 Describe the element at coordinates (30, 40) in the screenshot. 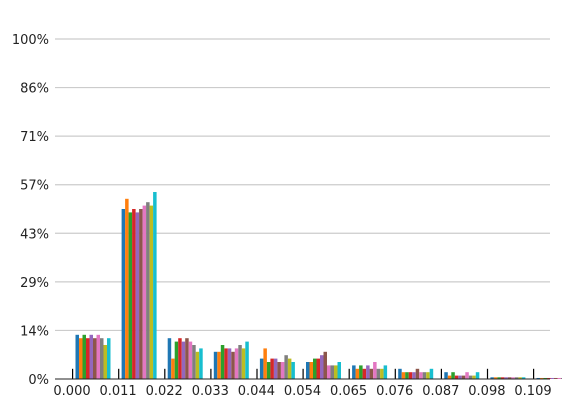

I see `y-tick-label: 100%` at that location.